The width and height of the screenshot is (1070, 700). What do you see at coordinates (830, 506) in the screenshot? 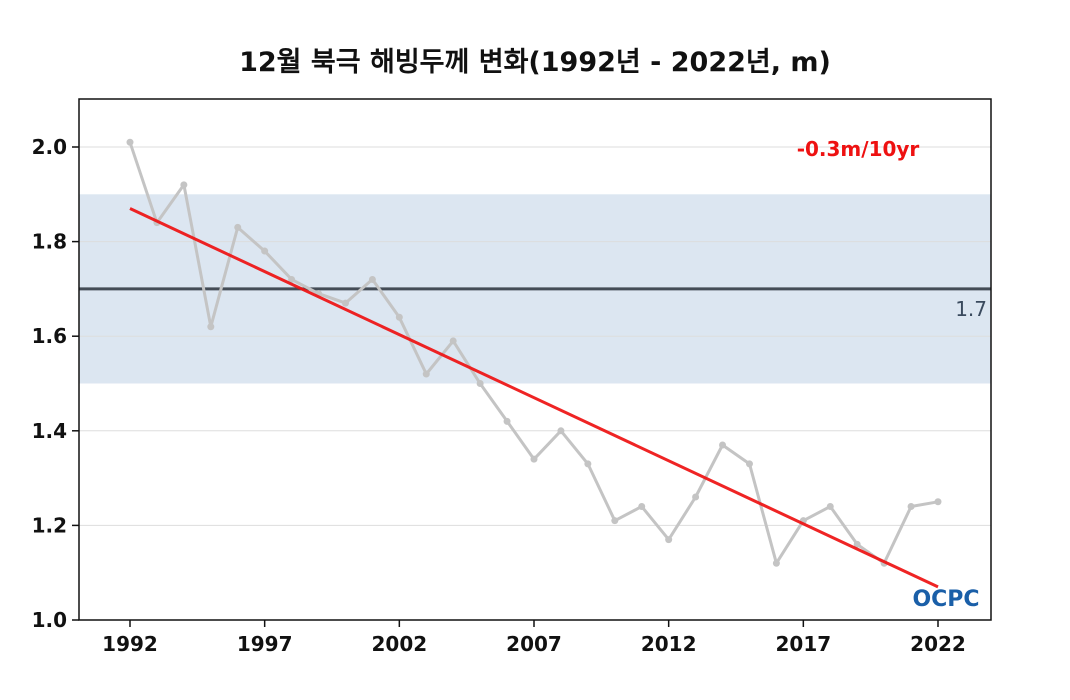
I see `data-point-2018` at bounding box center [830, 506].